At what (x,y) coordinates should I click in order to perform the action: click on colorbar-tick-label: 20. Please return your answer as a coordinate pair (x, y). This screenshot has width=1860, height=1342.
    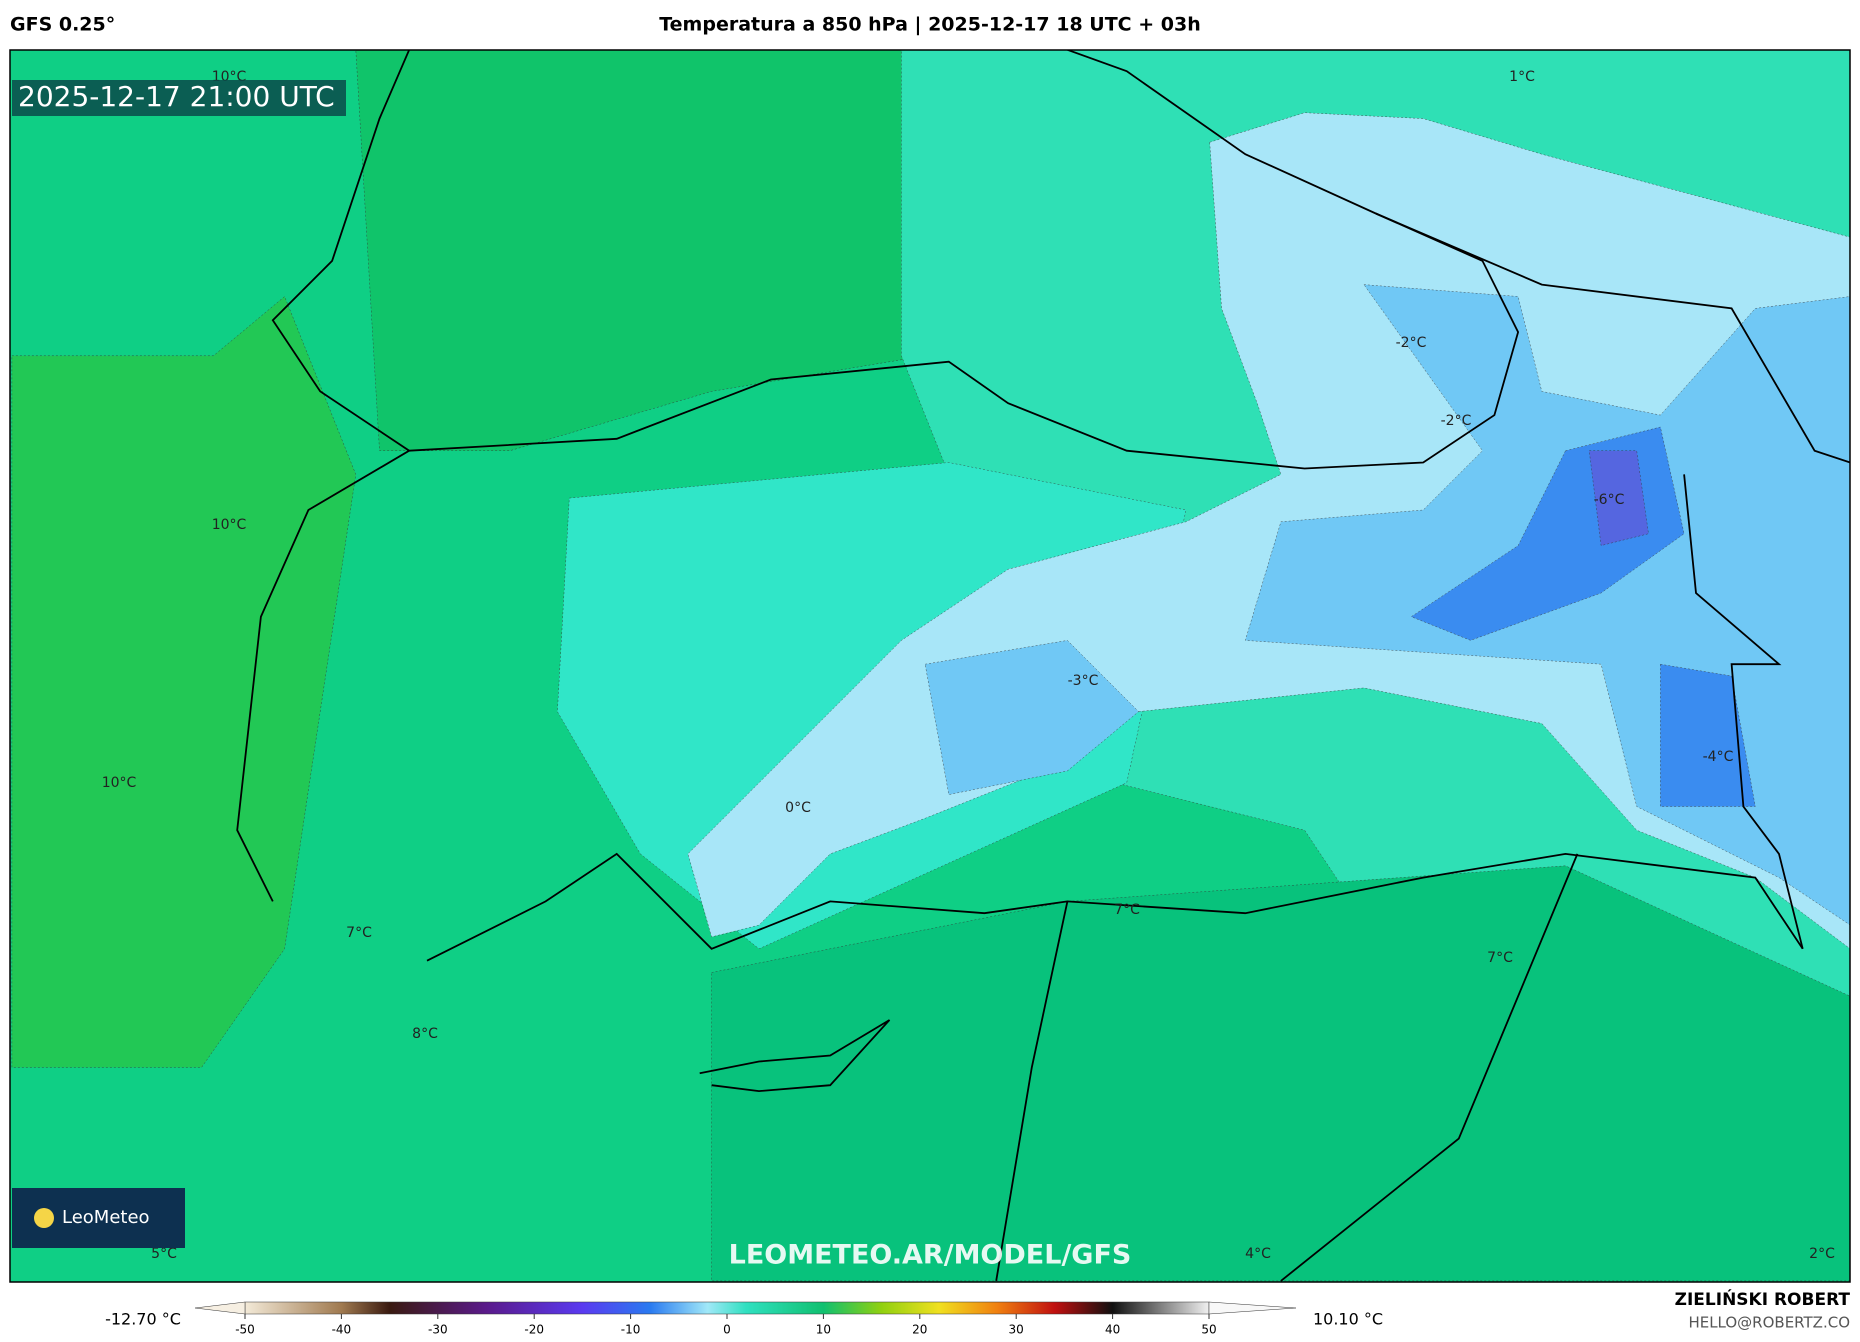
    Looking at the image, I should click on (919, 1330).